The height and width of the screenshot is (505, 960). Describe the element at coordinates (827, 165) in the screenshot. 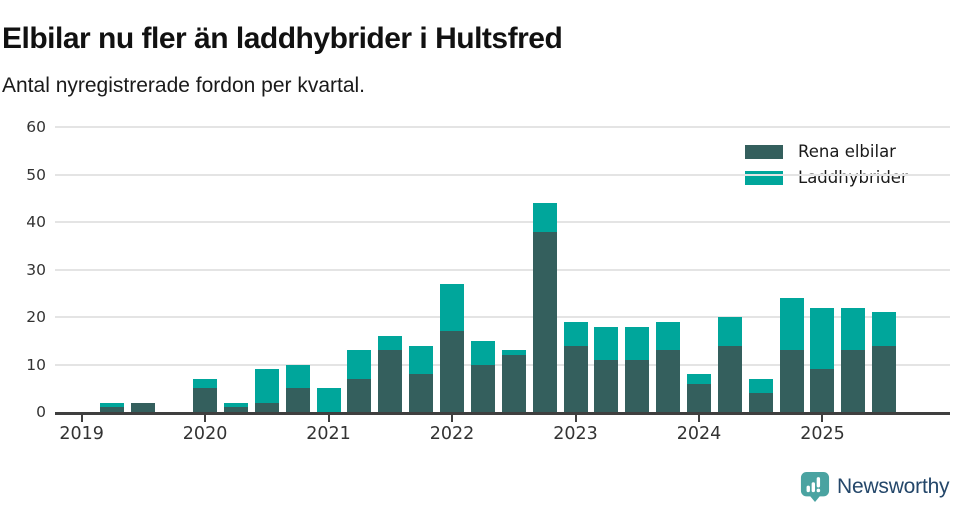

I see `legend: Rena elbilar Laddhybrider` at that location.